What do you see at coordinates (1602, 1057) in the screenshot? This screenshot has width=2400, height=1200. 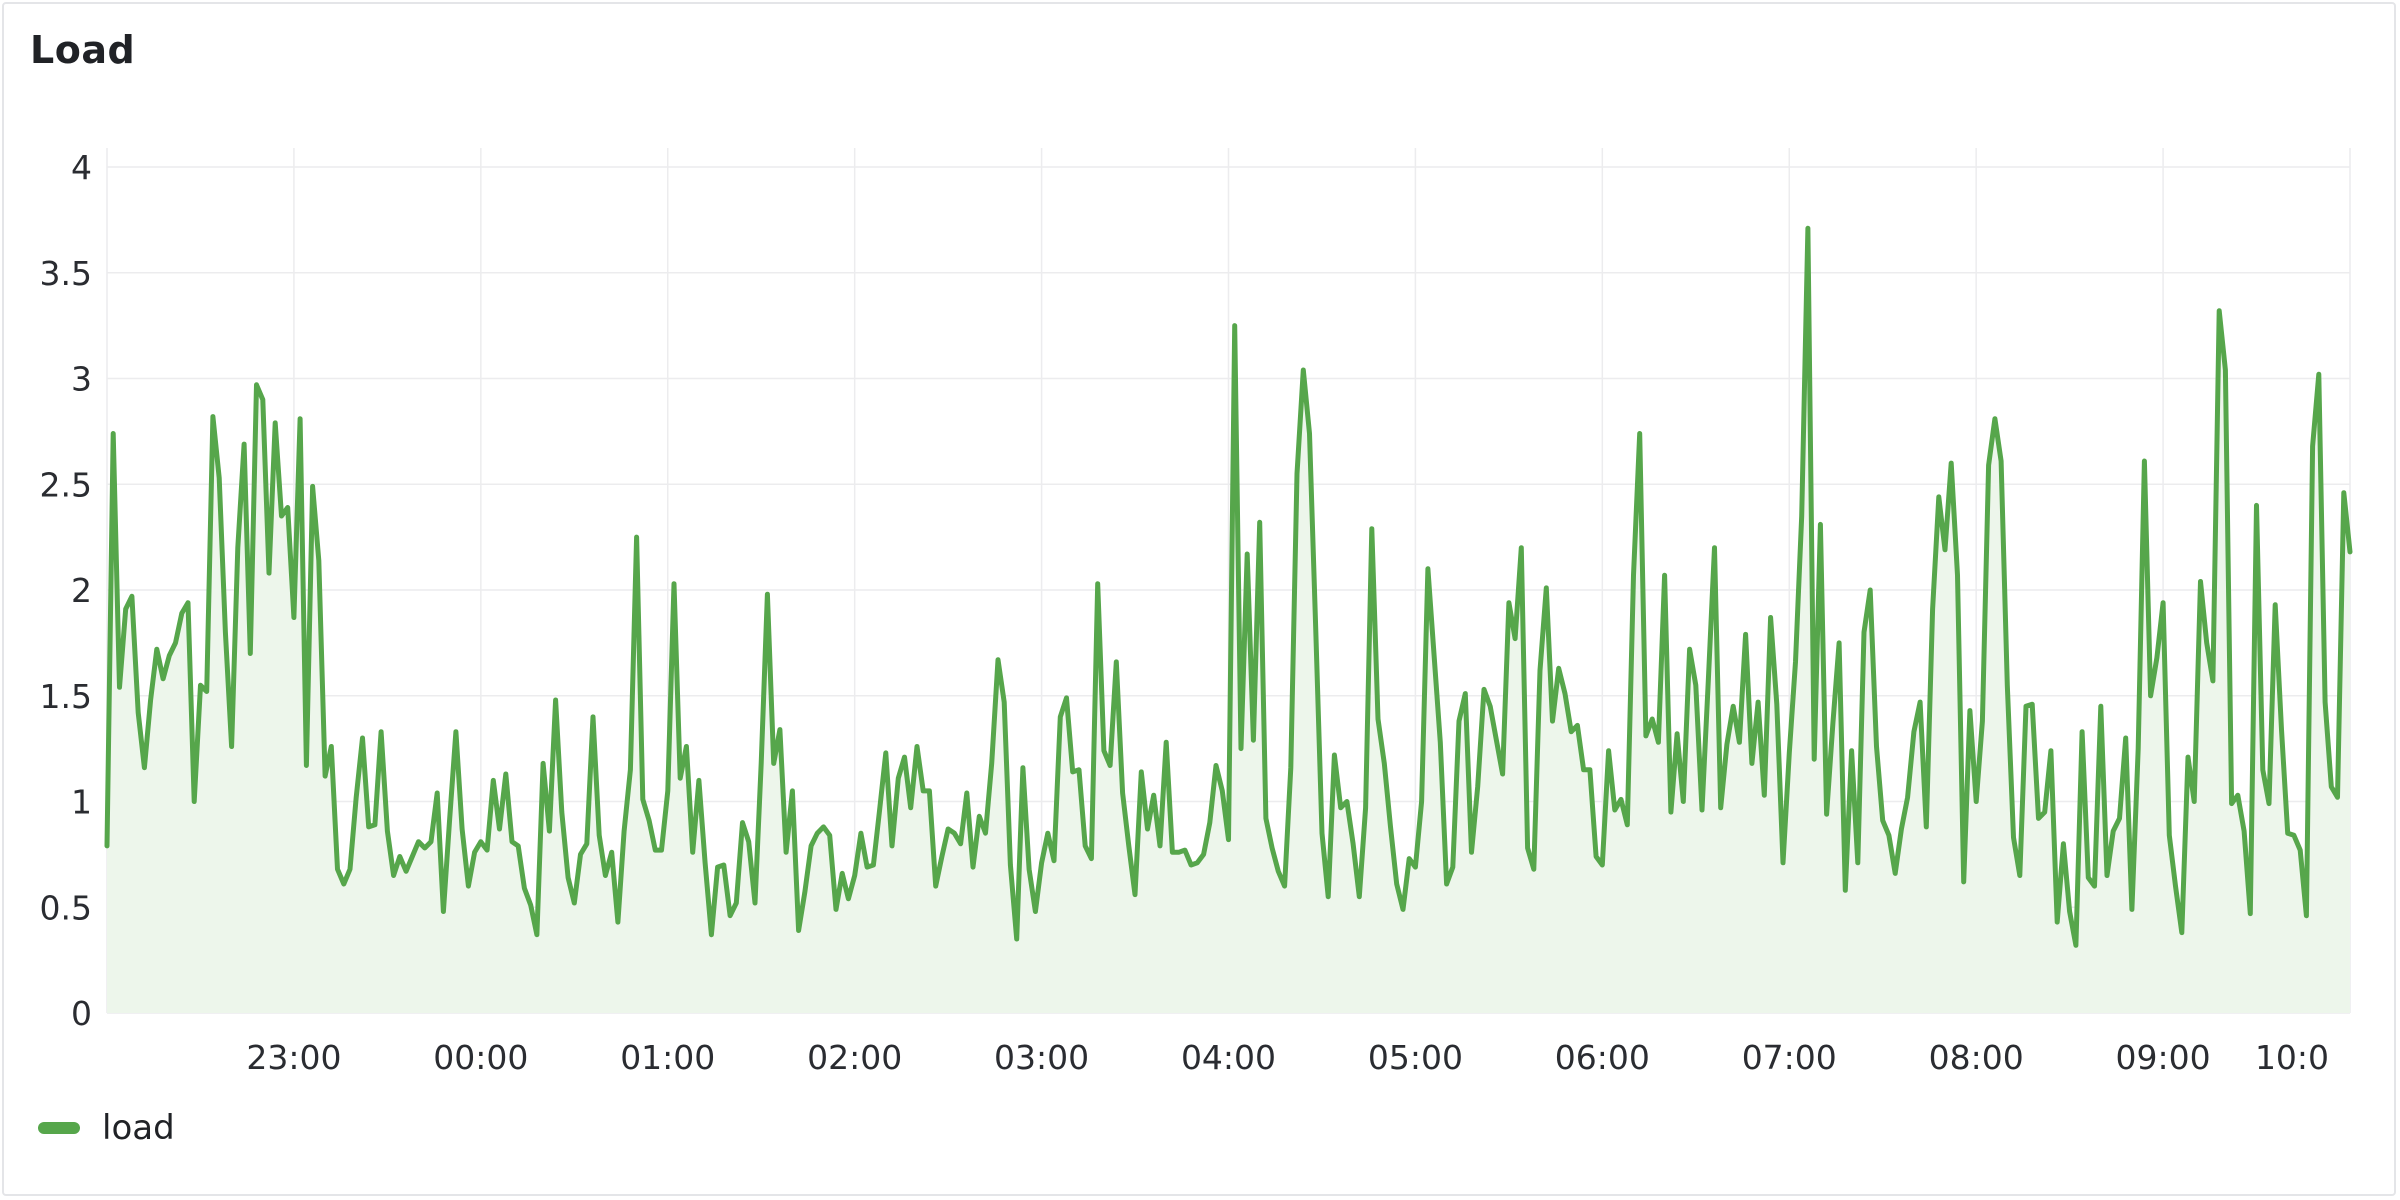 I see `x-tick-label: 06:00` at bounding box center [1602, 1057].